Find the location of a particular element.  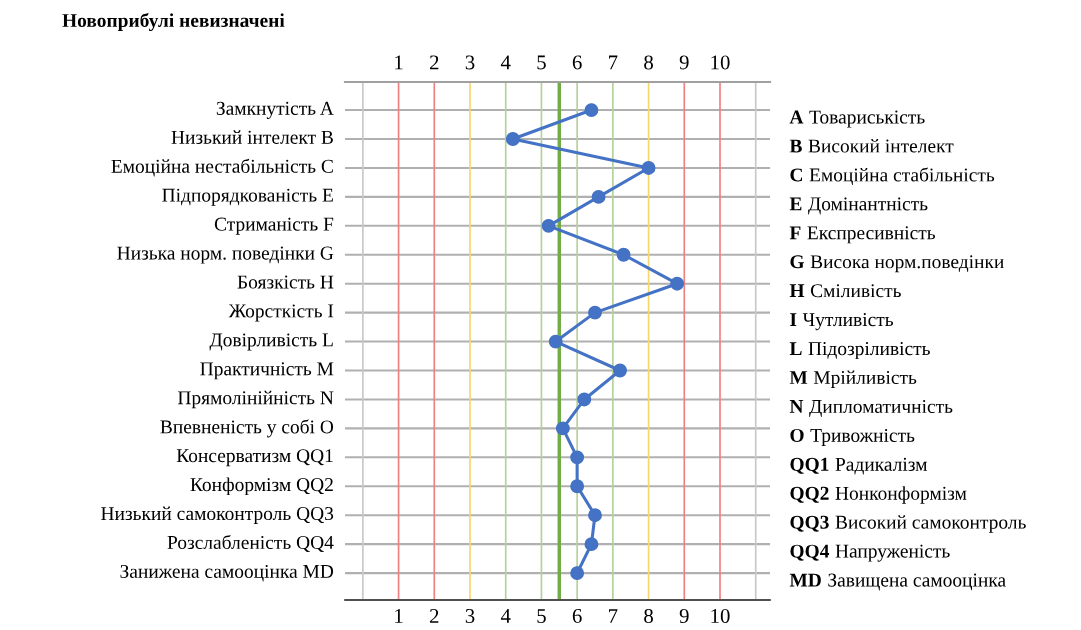

y-tick-label: Довірливість L is located at coordinates (271, 342).